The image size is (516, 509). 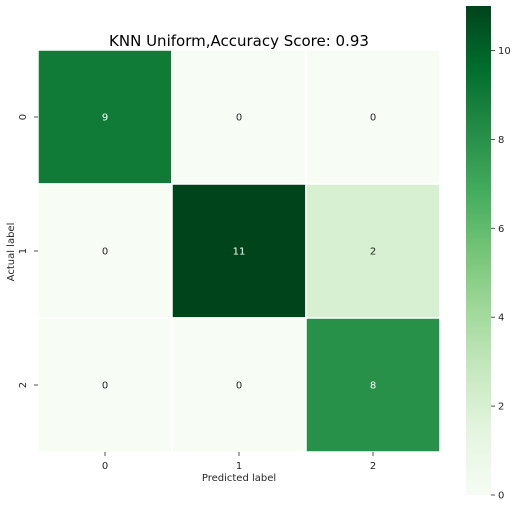 I want to click on y-axis-label: Actual label, so click(x=11, y=252).